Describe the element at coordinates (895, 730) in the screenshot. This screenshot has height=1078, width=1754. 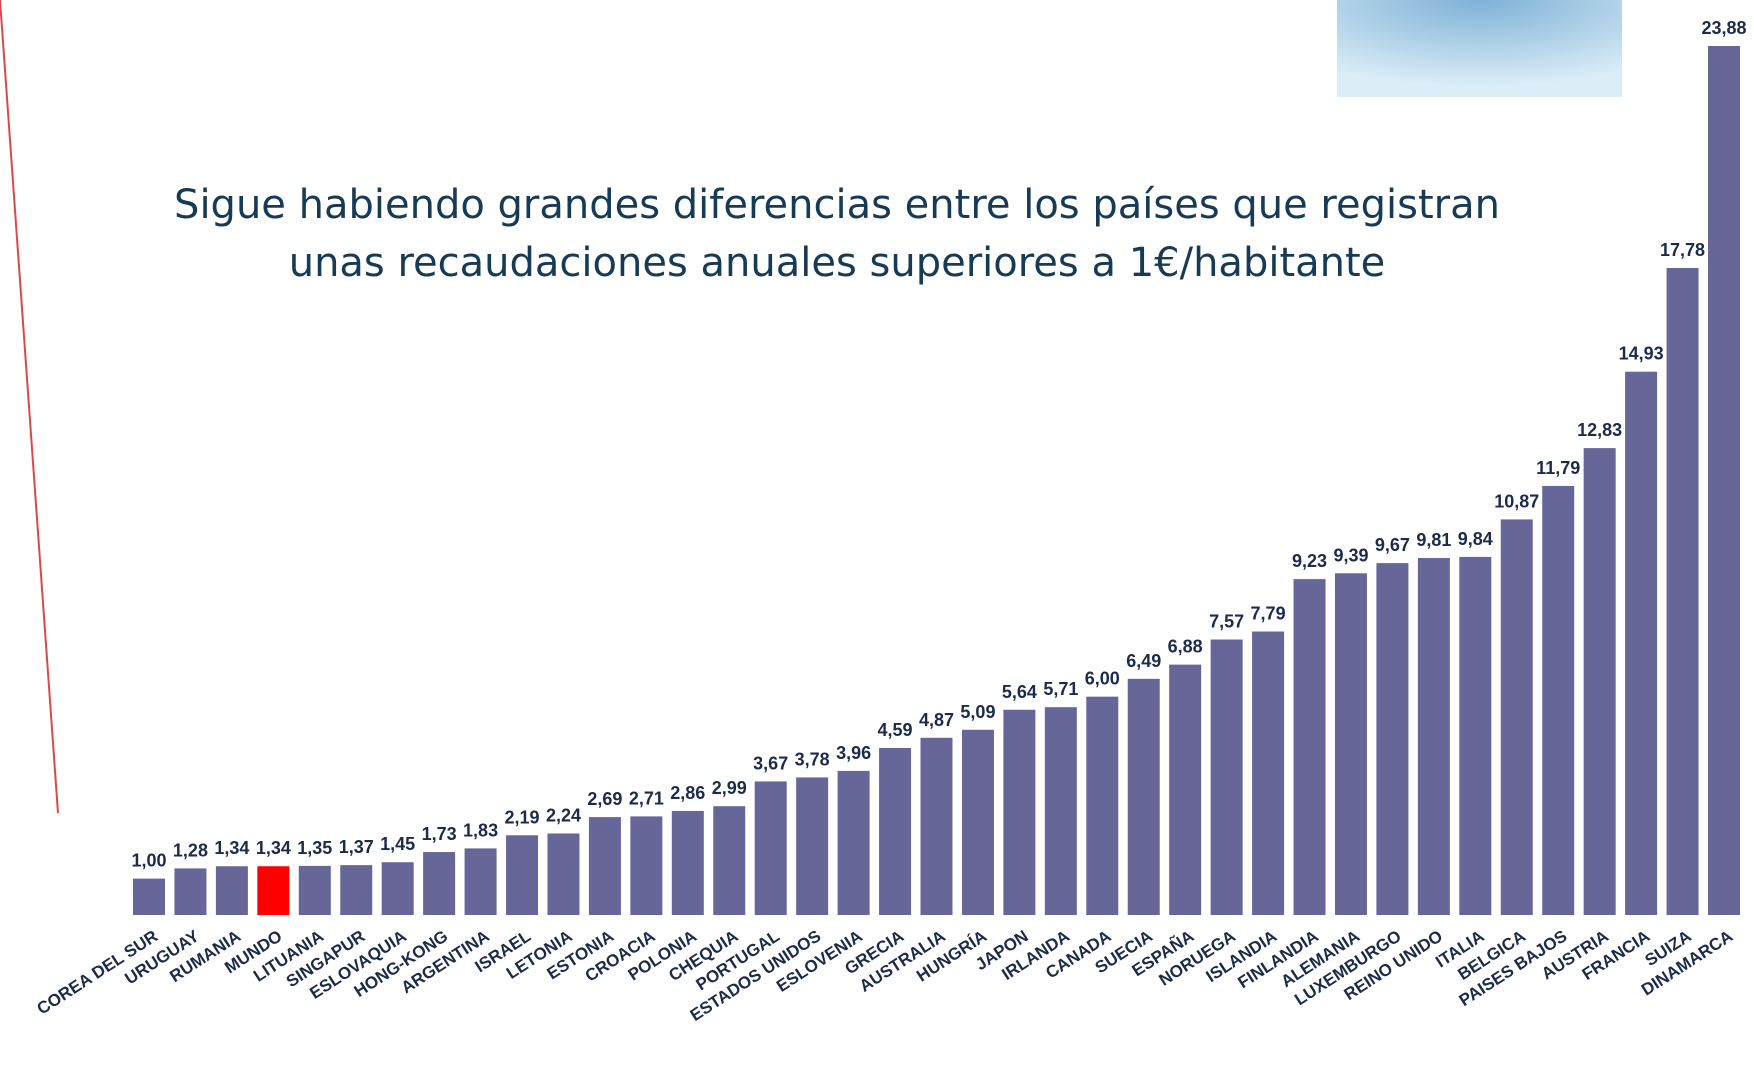
I see `value-label: 4,59` at that location.